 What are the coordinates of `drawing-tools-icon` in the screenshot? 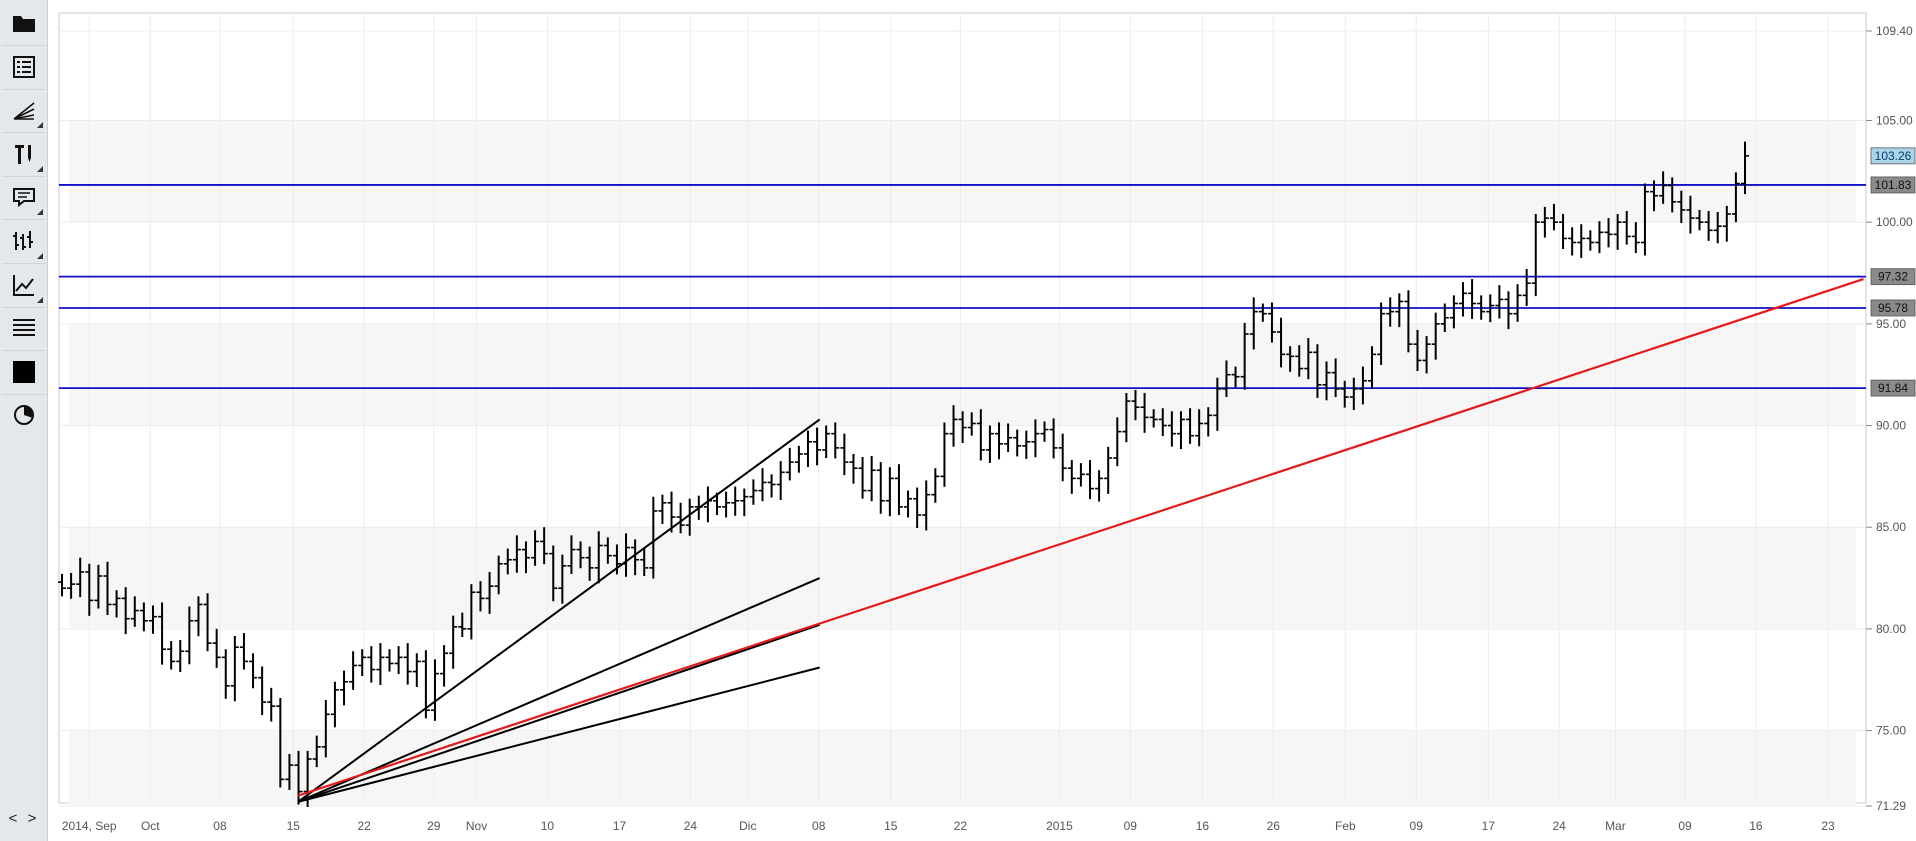 It's located at (23, 154).